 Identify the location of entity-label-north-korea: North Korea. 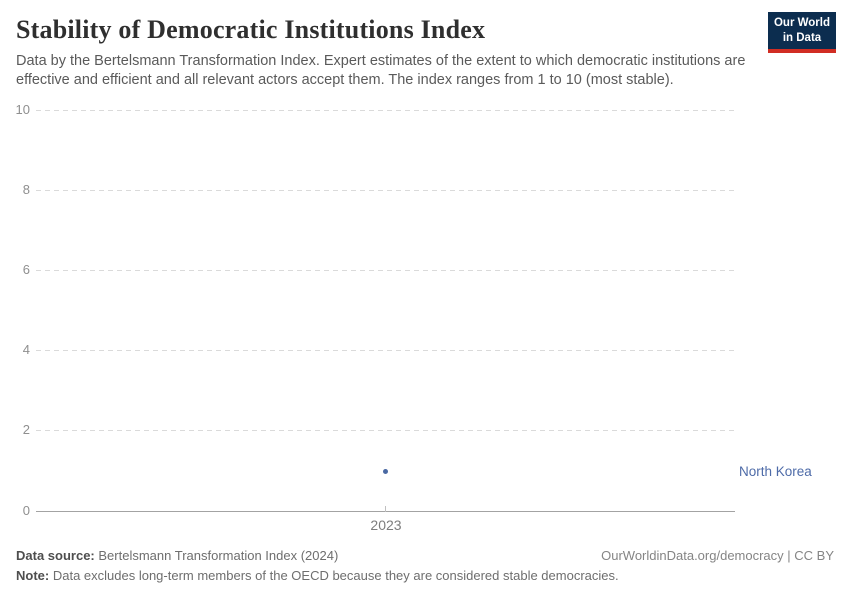
(775, 471).